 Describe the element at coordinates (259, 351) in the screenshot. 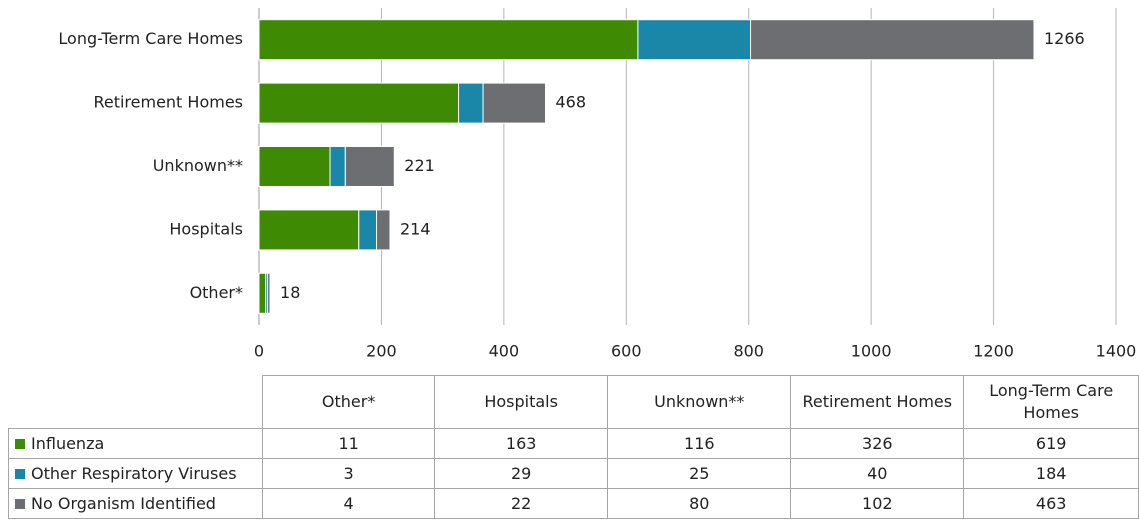

I see `x-tick-label: 0` at that location.